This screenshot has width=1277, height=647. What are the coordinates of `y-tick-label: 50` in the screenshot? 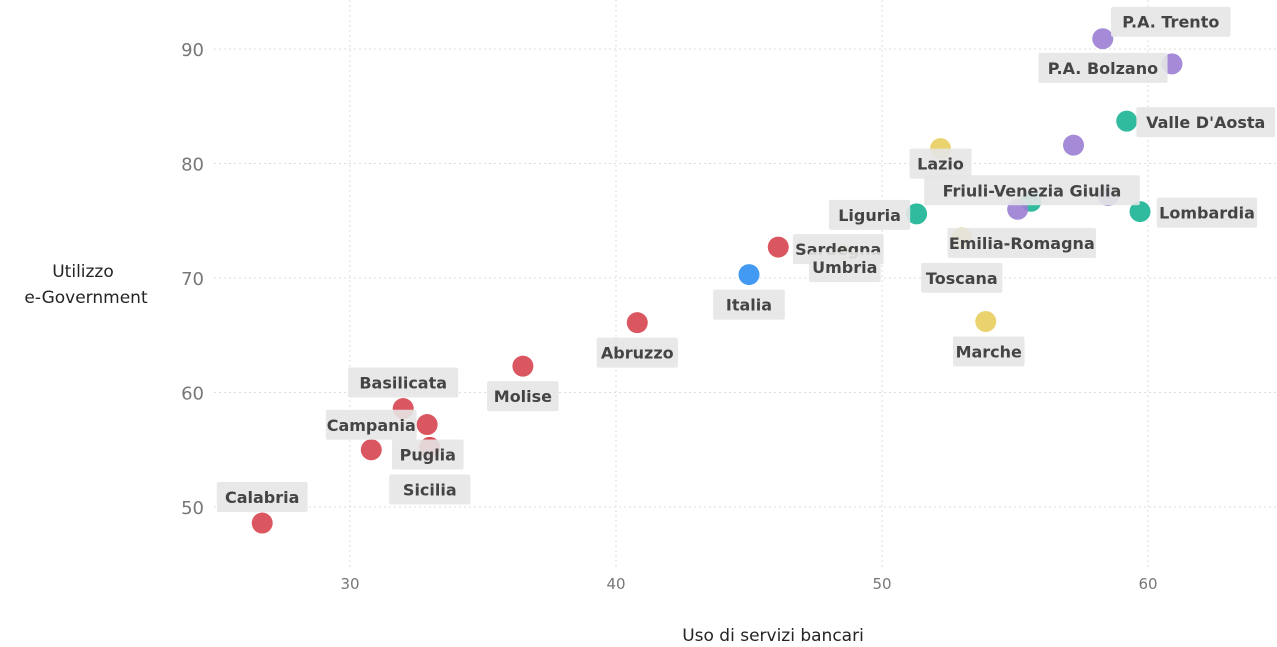 It's located at (192, 508).